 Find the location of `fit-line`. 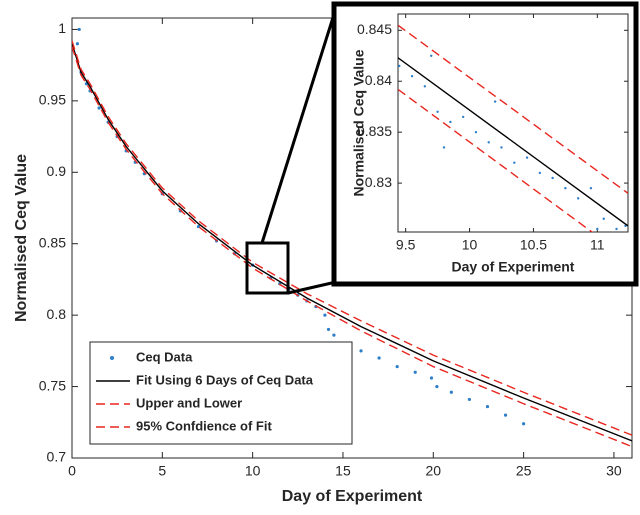

fit-line is located at coordinates (513, 142).